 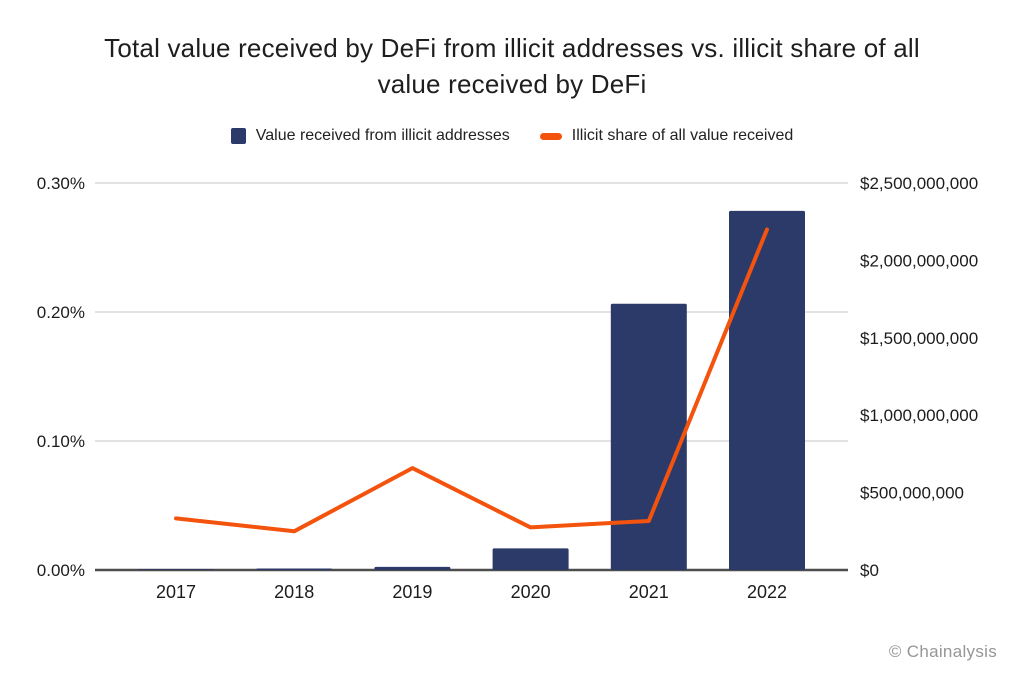 What do you see at coordinates (61, 312) in the screenshot?
I see `left-axis-tick-label: 0.20%` at bounding box center [61, 312].